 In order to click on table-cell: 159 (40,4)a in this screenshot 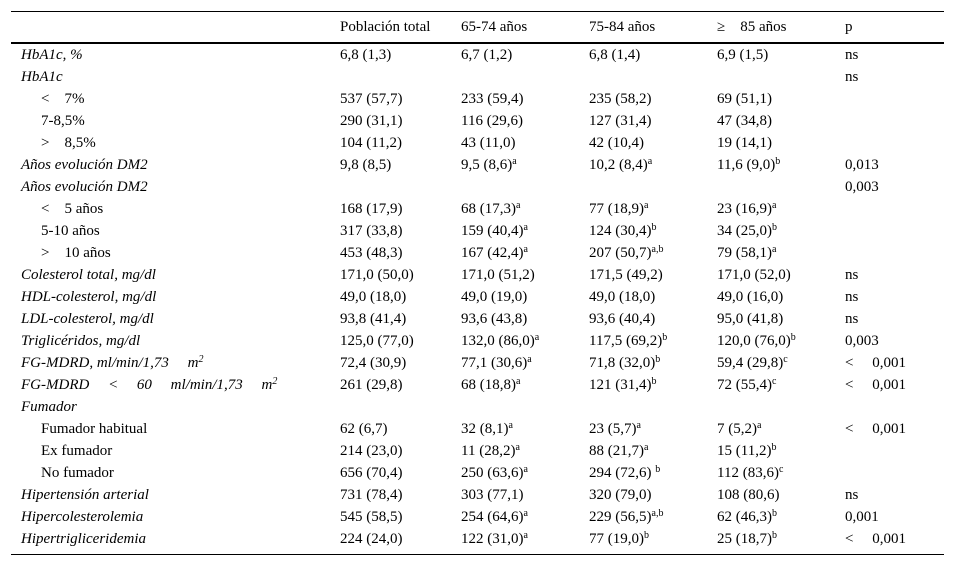, I will do `click(494, 231)`.